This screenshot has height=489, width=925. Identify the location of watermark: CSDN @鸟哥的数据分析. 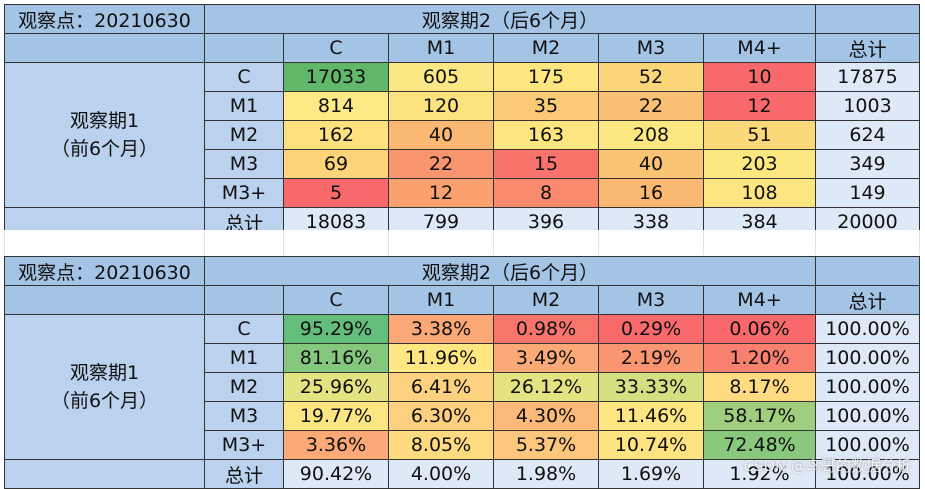
(827, 466).